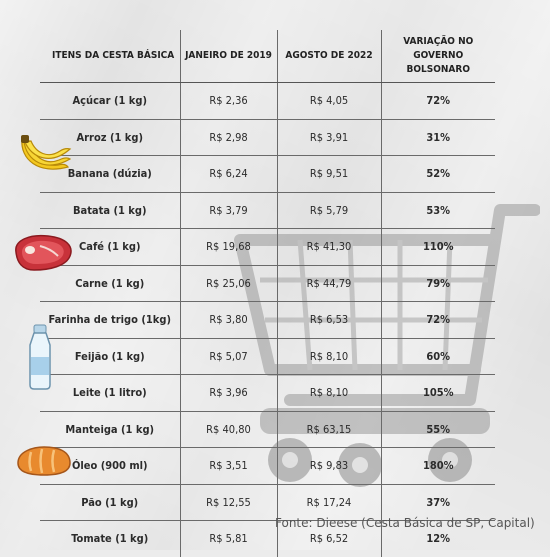 This screenshot has width=550, height=557. I want to click on header-variation: VARIAÇÃO NO GOVERNO BOLSONARO, so click(437, 56).